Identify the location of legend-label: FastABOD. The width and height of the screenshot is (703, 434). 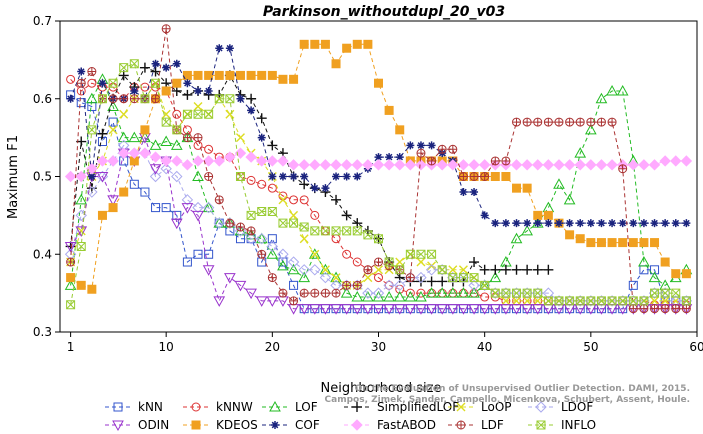
(406, 425).